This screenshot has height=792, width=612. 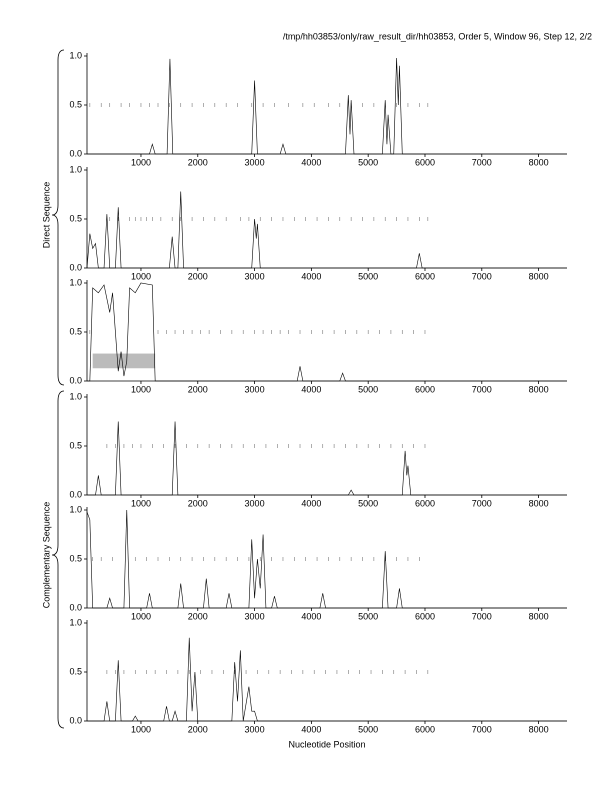 What do you see at coordinates (124, 361) in the screenshot?
I see `shaded-region` at bounding box center [124, 361].